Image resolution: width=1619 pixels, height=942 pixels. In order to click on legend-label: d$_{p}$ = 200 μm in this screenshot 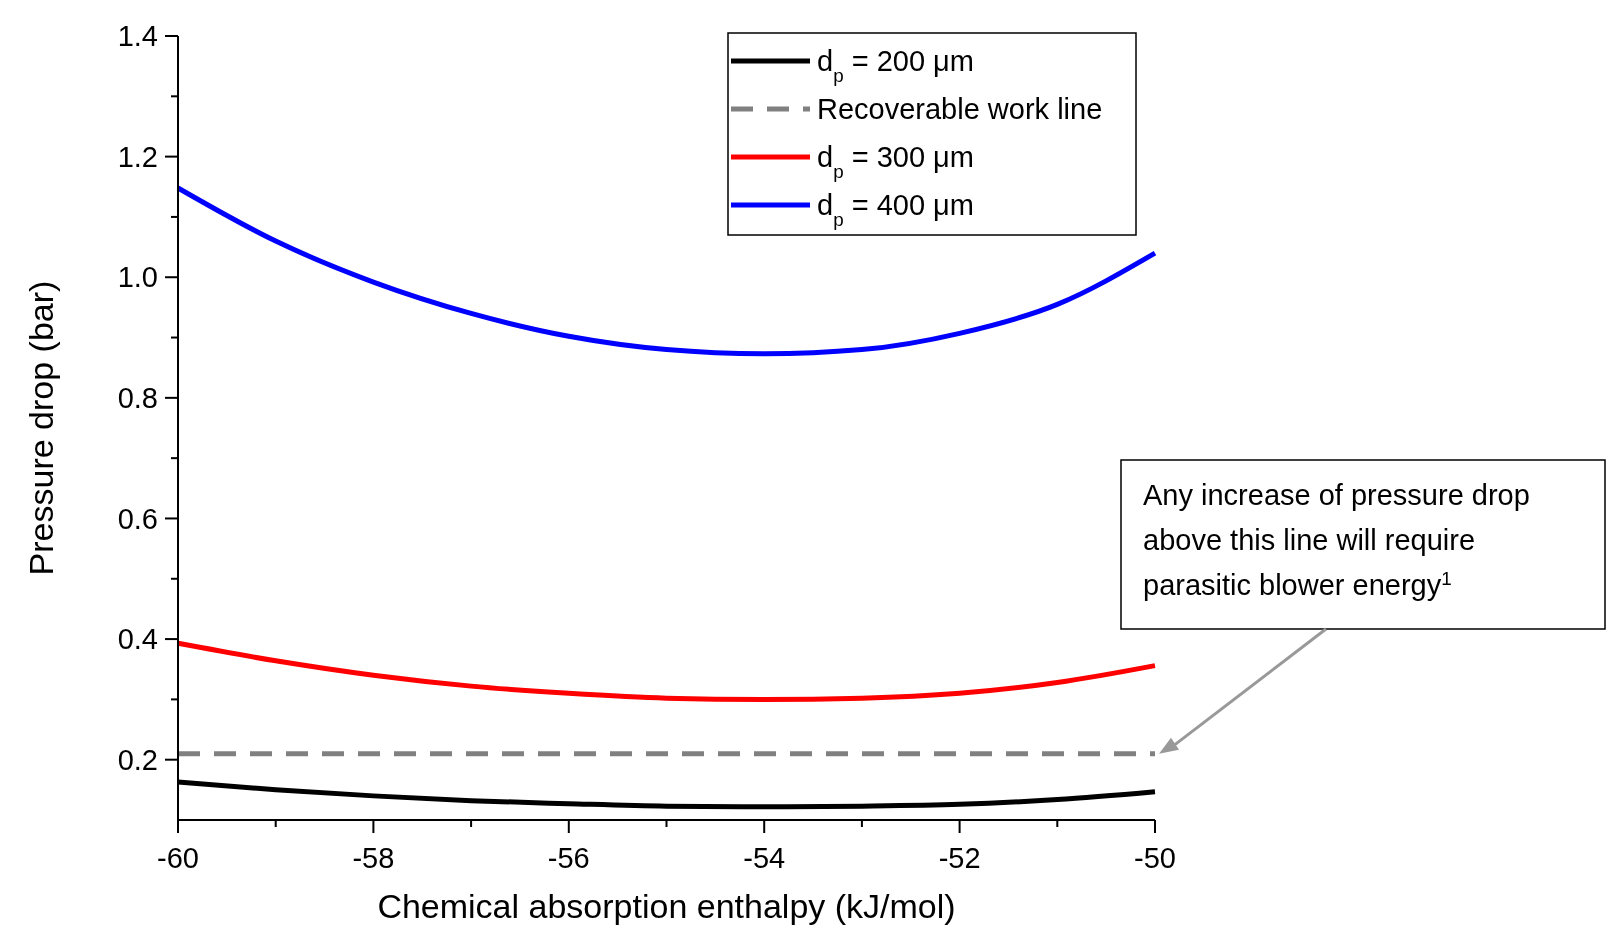, I will do `click(895, 65)`.